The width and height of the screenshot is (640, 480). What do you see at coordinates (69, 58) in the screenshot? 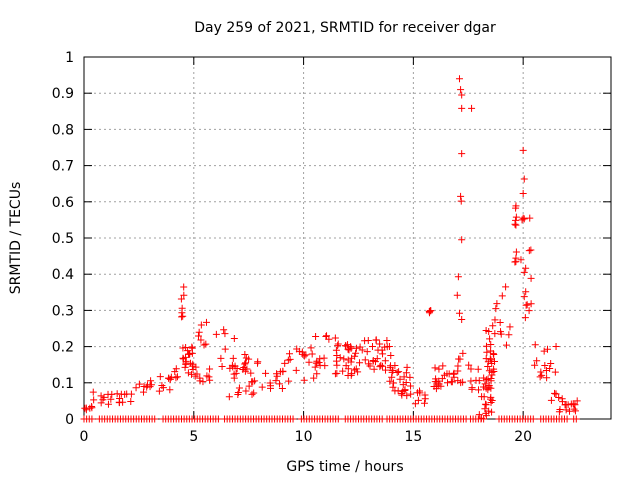
I see `y-tick-label: 1` at bounding box center [69, 58].